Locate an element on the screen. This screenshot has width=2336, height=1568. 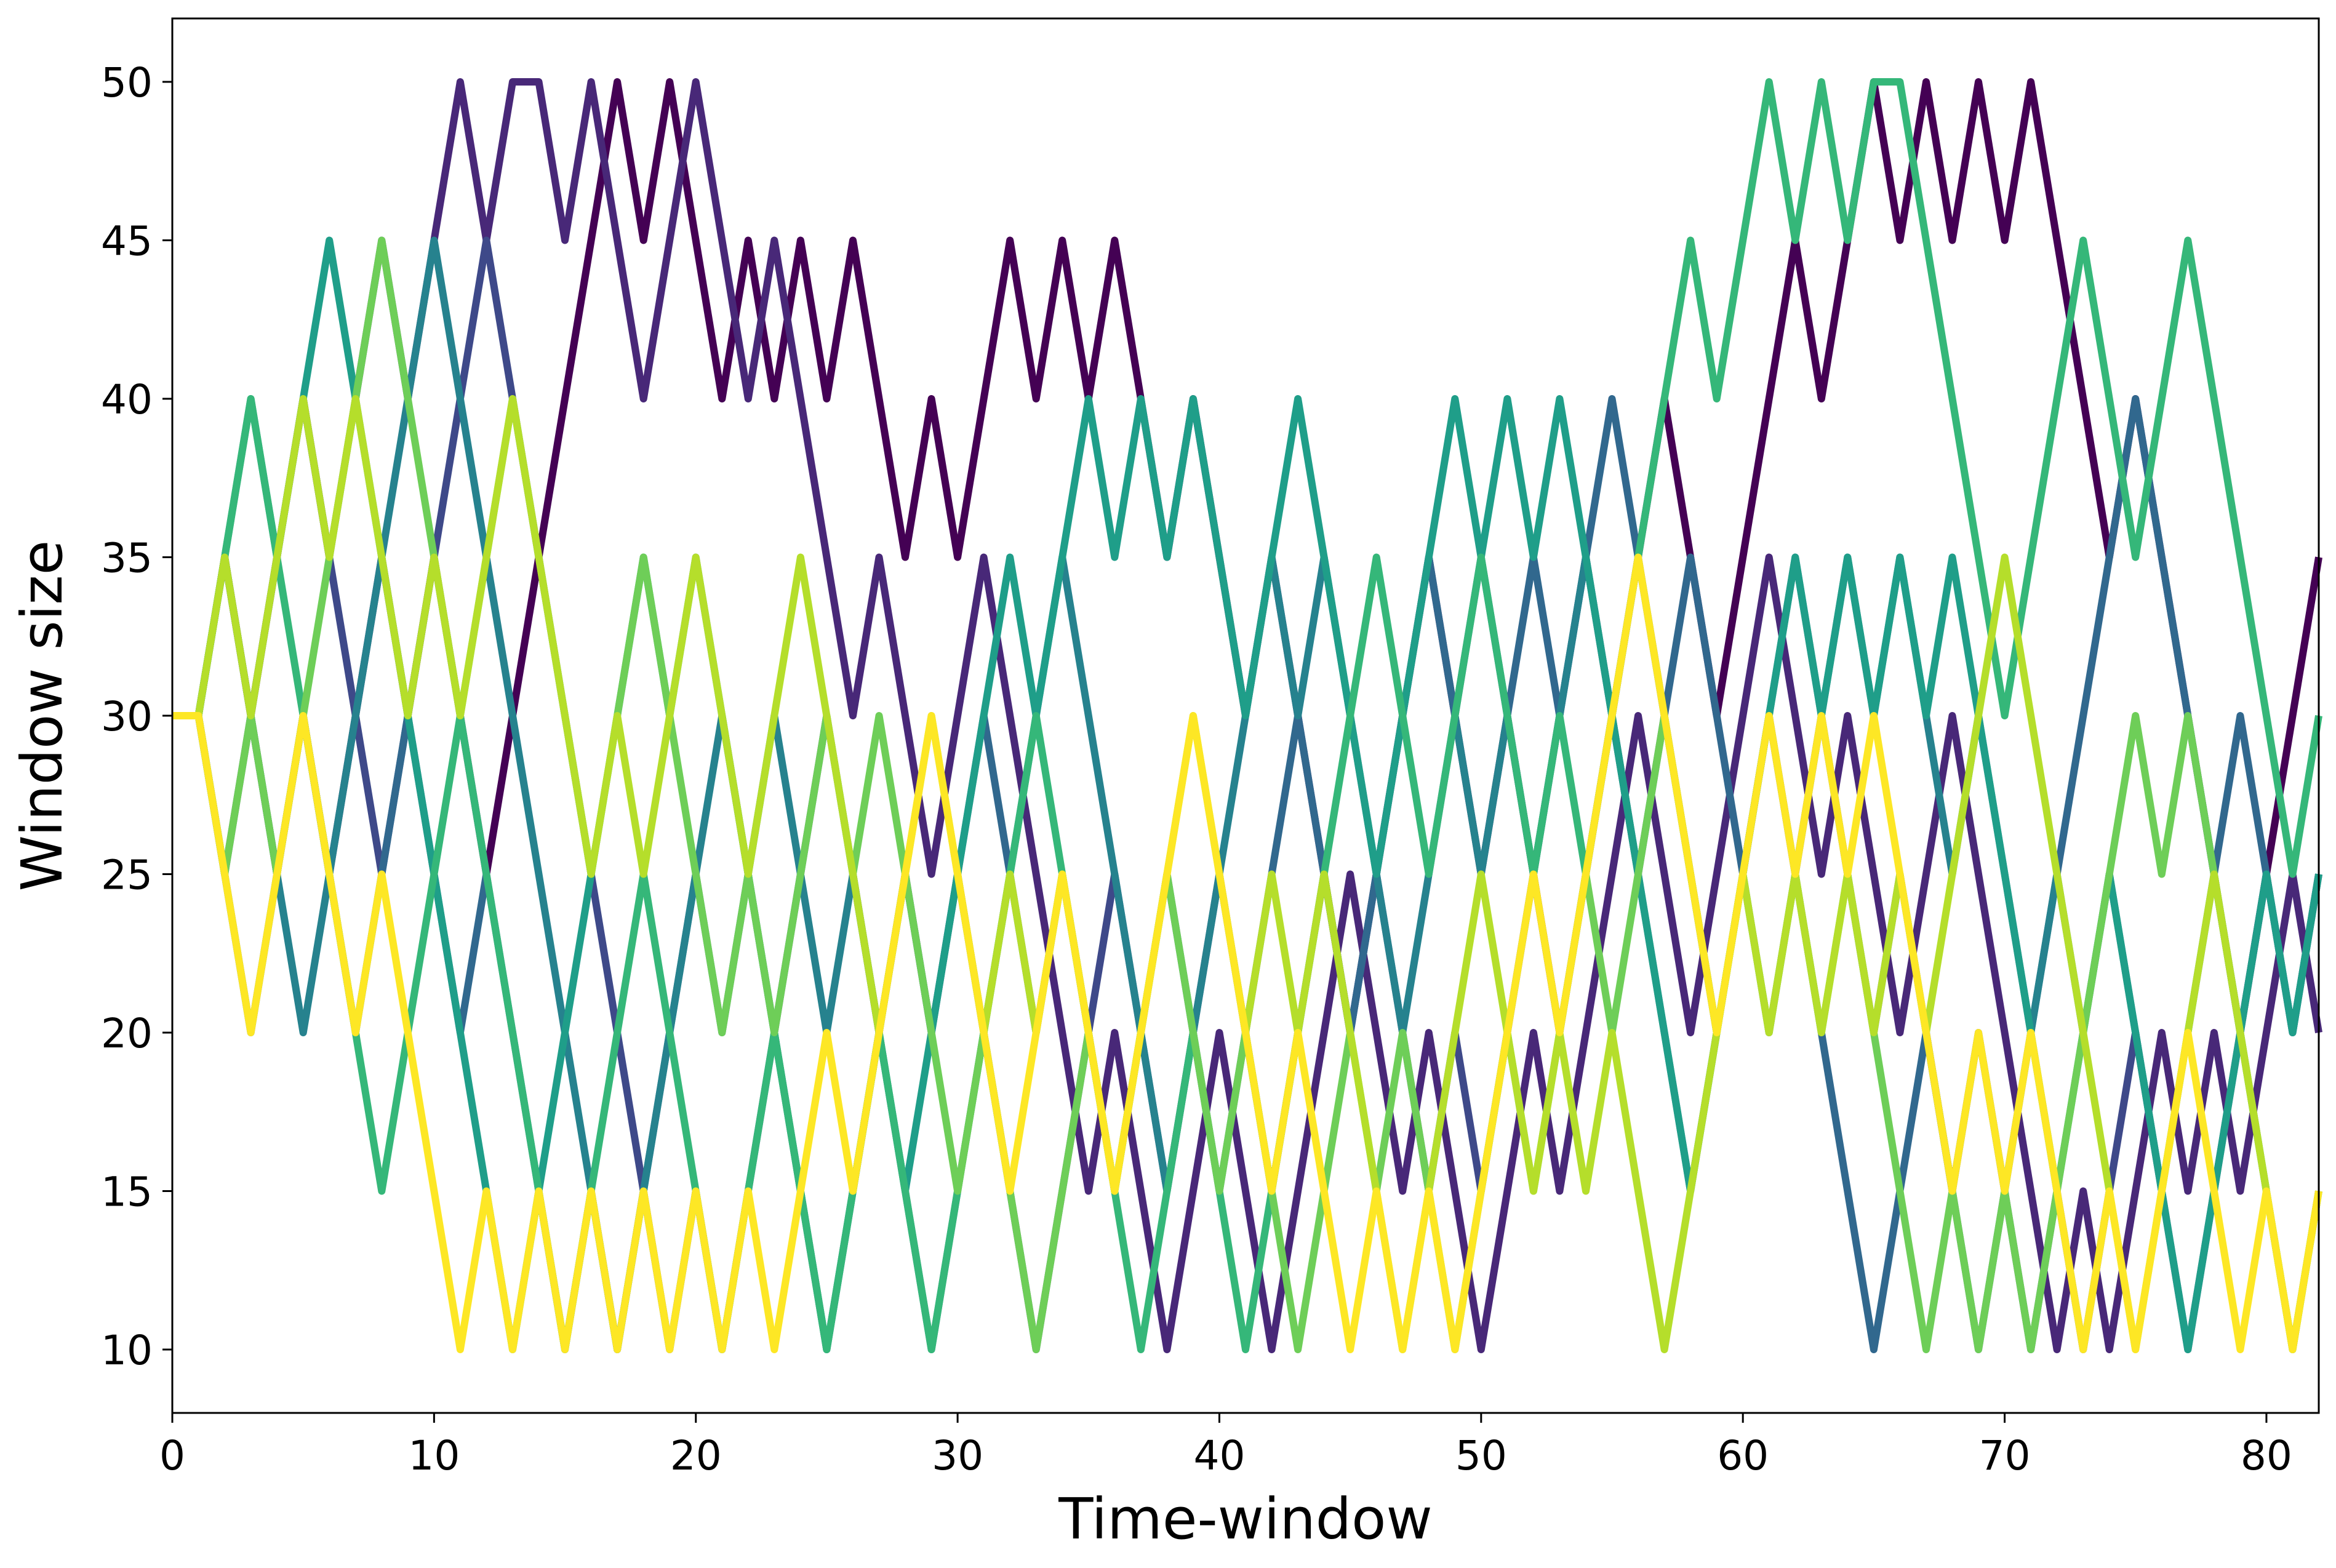
y-tick-label: 25 is located at coordinates (127, 875).